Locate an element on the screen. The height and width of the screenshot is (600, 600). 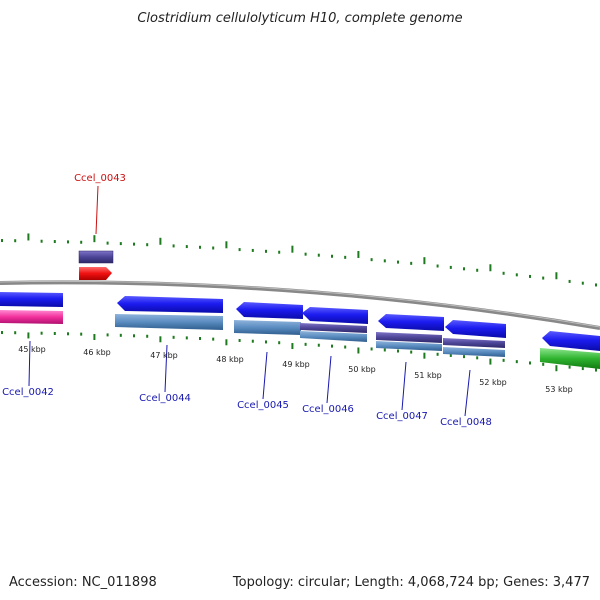
gene-feature-ccel-0048-cds-a is located at coordinates (474, 343).